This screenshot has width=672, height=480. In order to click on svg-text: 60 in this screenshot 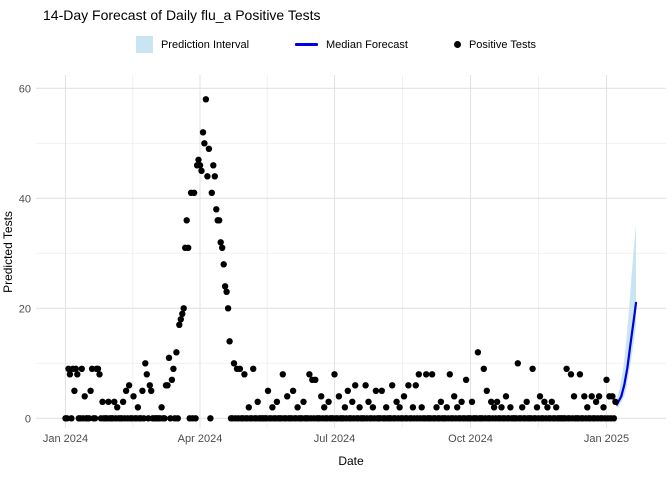, I will do `click(25, 89)`.